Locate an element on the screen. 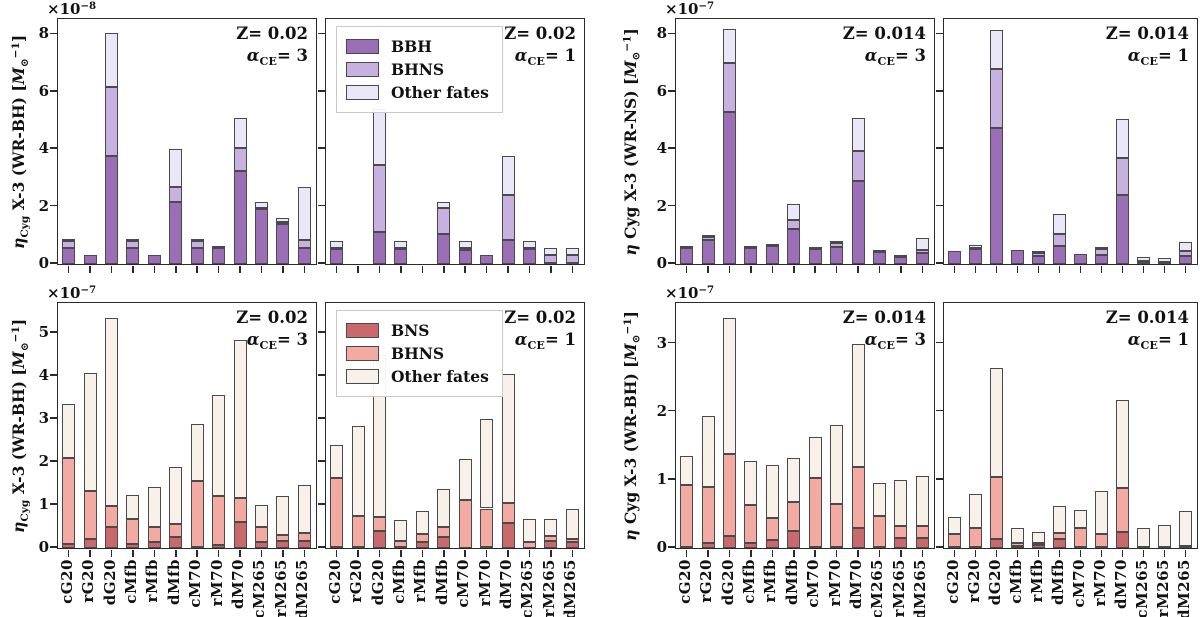 This screenshot has height=617, width=1200. axis-scale-offset: ×10⁻⁸ is located at coordinates (71, 9).